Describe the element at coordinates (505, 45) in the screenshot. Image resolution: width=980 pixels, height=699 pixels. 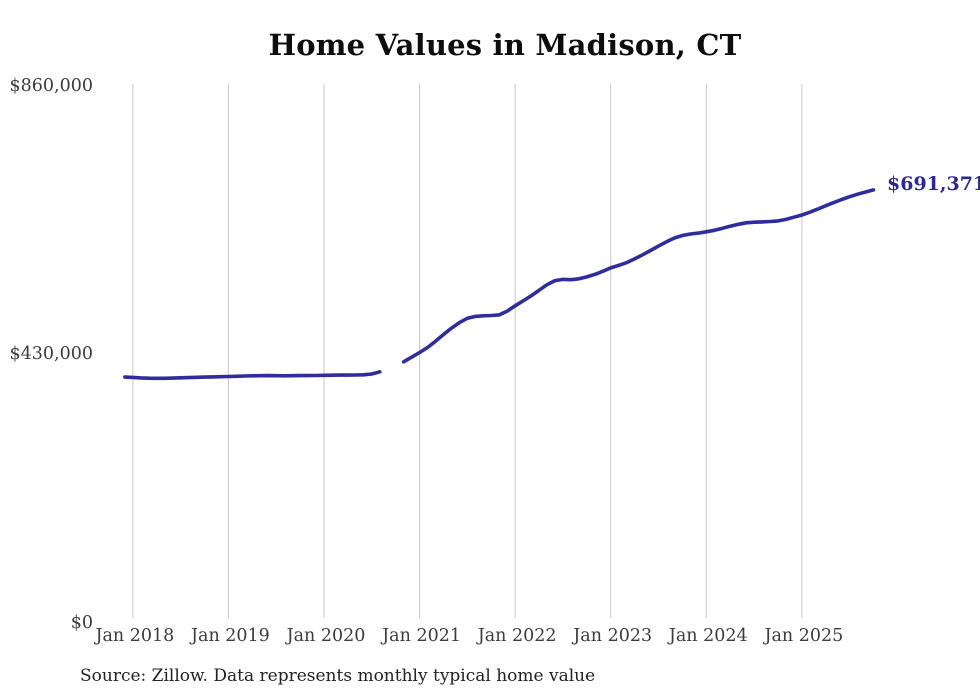
I see `chart-title: Home Values in Madison, CT` at that location.